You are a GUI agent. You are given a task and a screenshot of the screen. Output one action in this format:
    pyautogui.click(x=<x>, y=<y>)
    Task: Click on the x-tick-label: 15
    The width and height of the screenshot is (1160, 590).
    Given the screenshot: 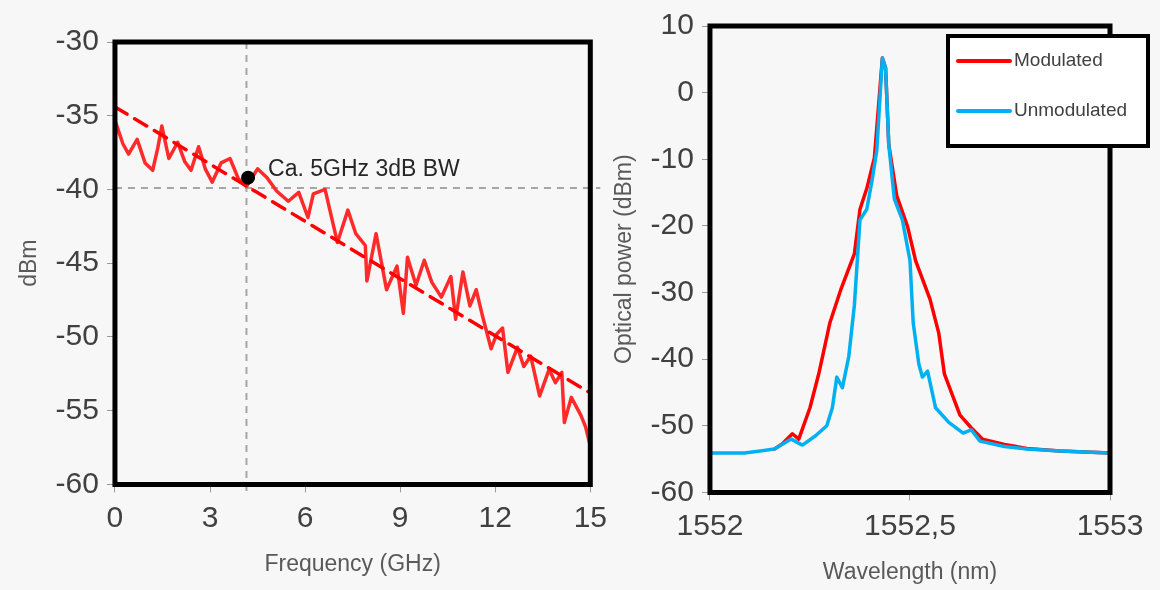 What is the action you would take?
    pyautogui.click(x=590, y=516)
    